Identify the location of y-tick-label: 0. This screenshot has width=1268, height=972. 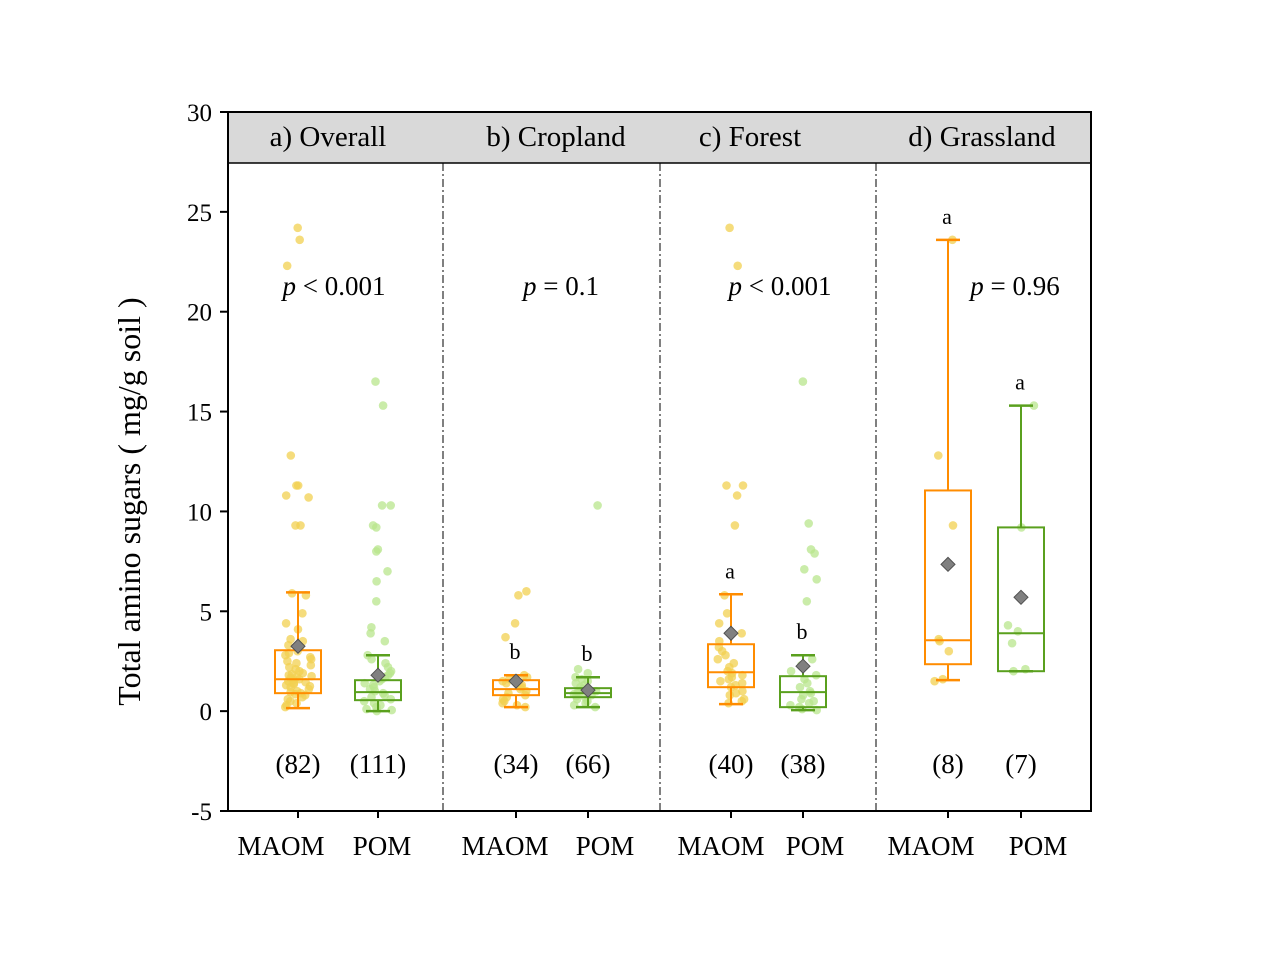
(206, 712).